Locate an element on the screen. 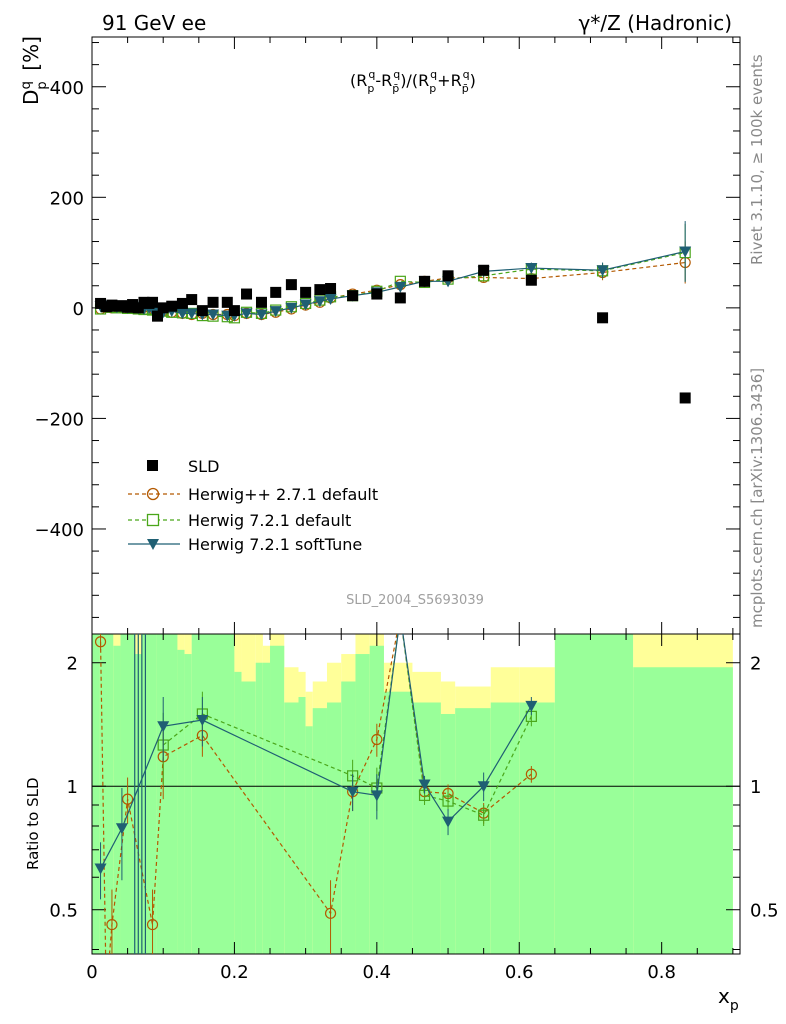  y-tick-label-main: 0 is located at coordinates (78, 309).